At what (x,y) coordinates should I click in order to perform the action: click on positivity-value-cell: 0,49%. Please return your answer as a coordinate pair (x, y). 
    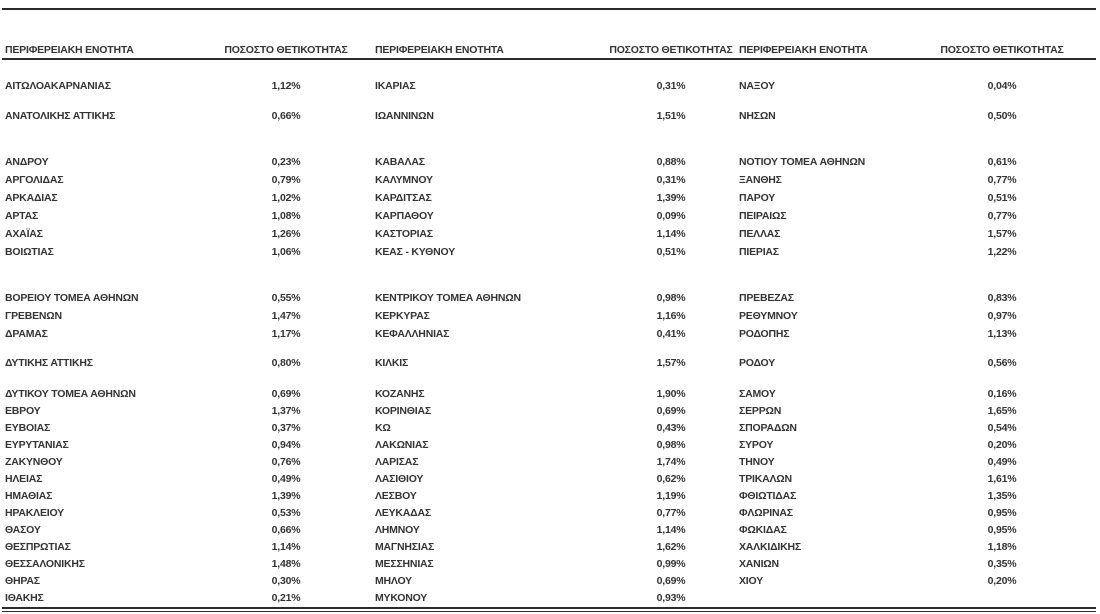
    Looking at the image, I should click on (1002, 462).